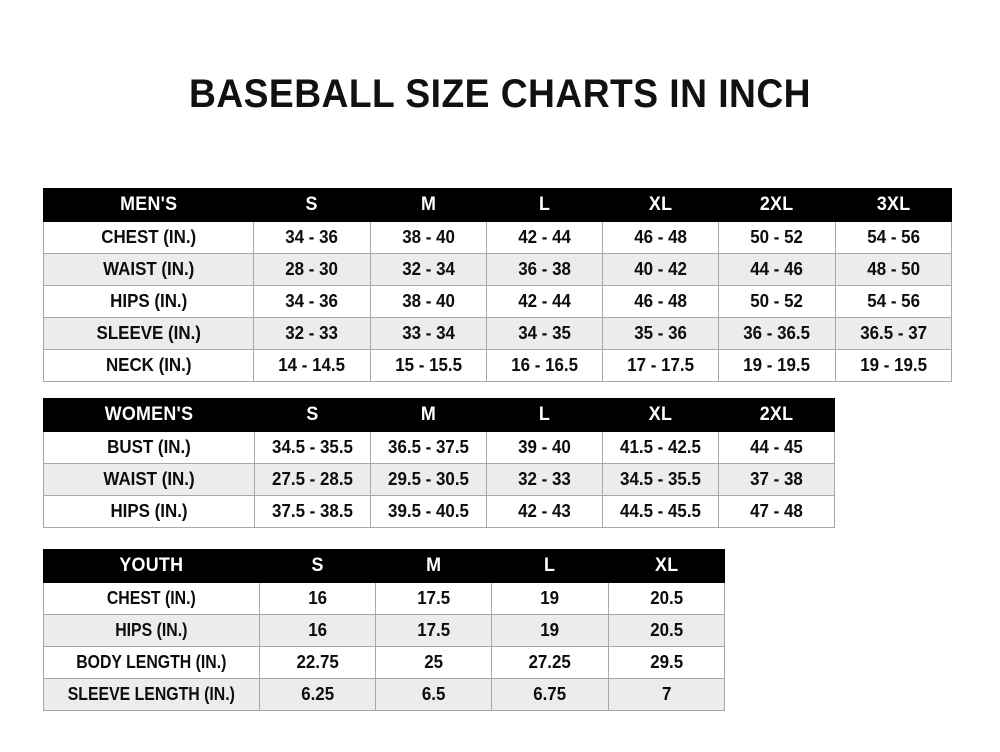  What do you see at coordinates (149, 511) in the screenshot?
I see `womens-row-label: HIPS (IN.)` at bounding box center [149, 511].